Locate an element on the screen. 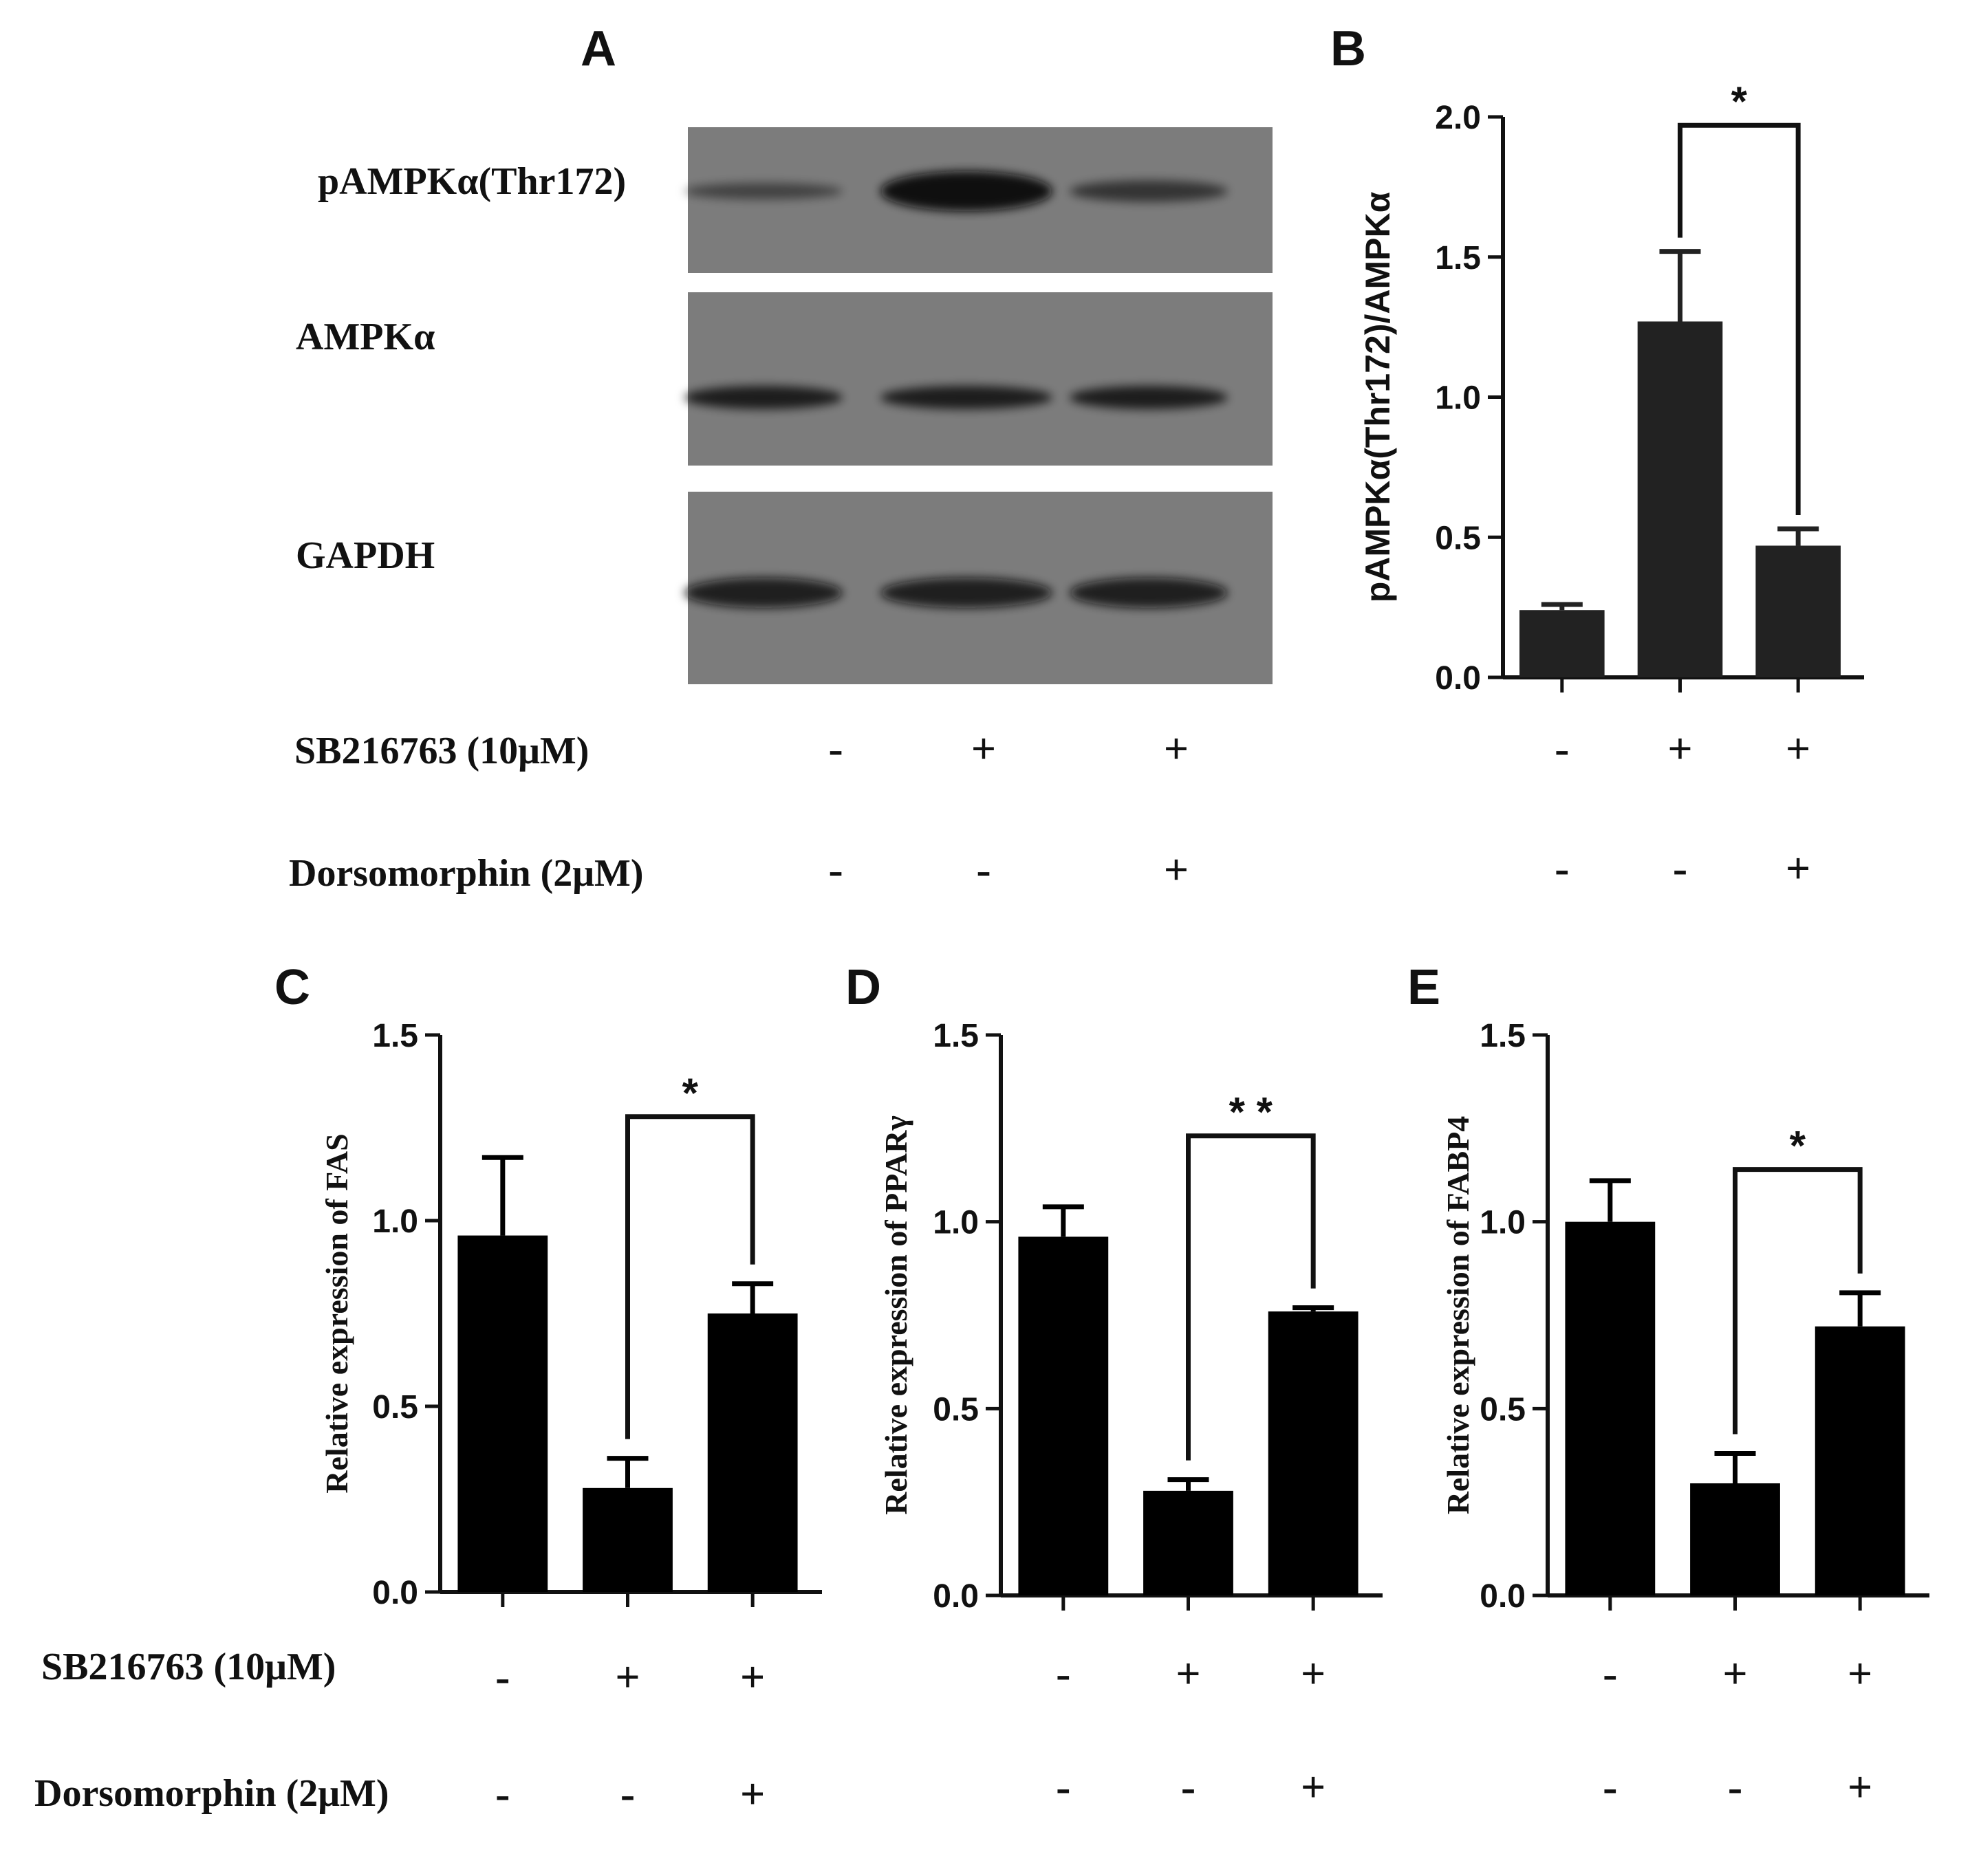 This screenshot has width=1970, height=1876. treatment-sign-a-r1-c3: + is located at coordinates (1176, 748).